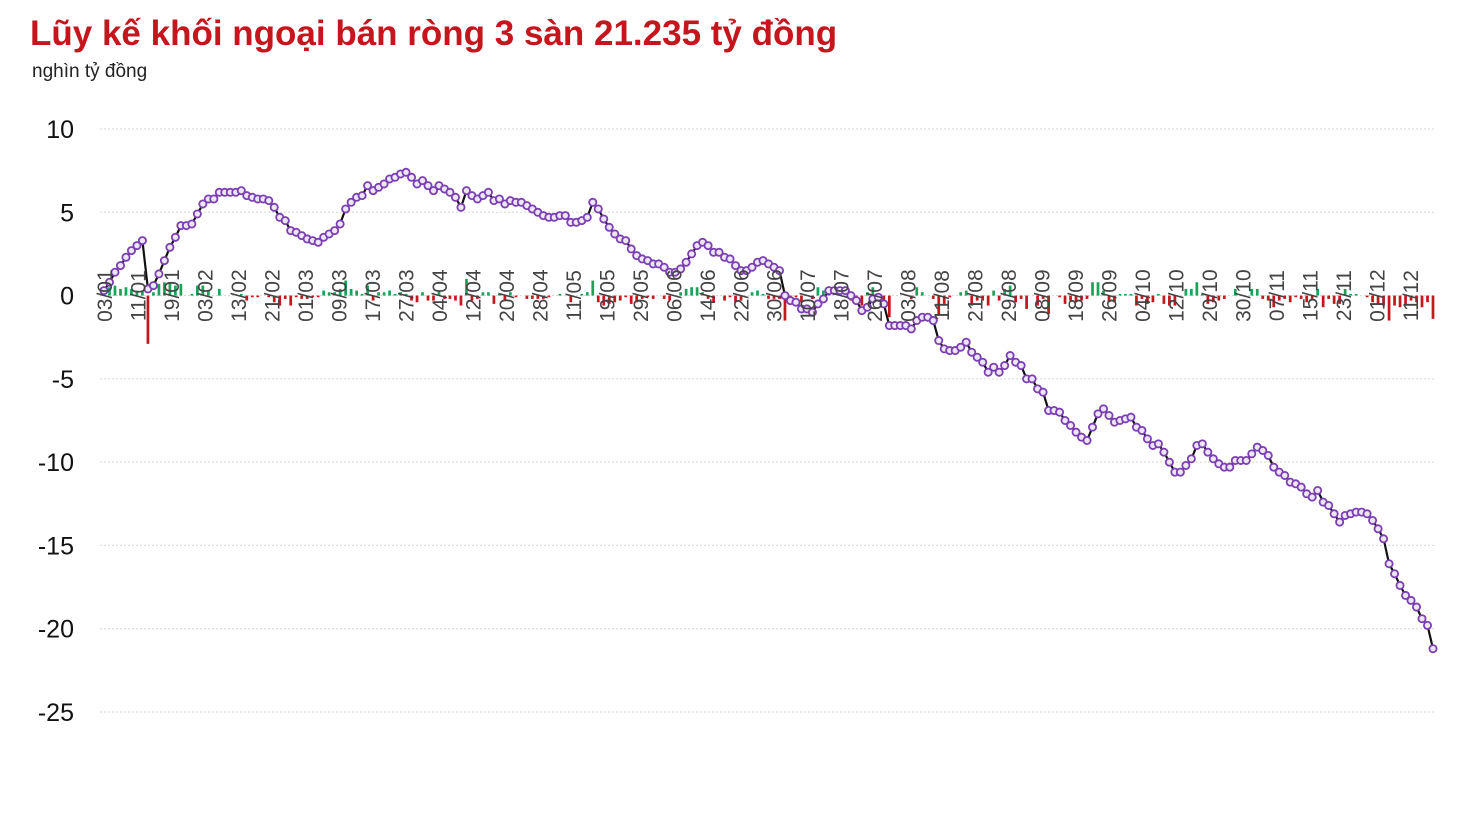 Image resolution: width=1480 pixels, height=831 pixels. Describe the element at coordinates (1110, 295) in the screenshot. I see `x-tick-label: 26/09` at that location.